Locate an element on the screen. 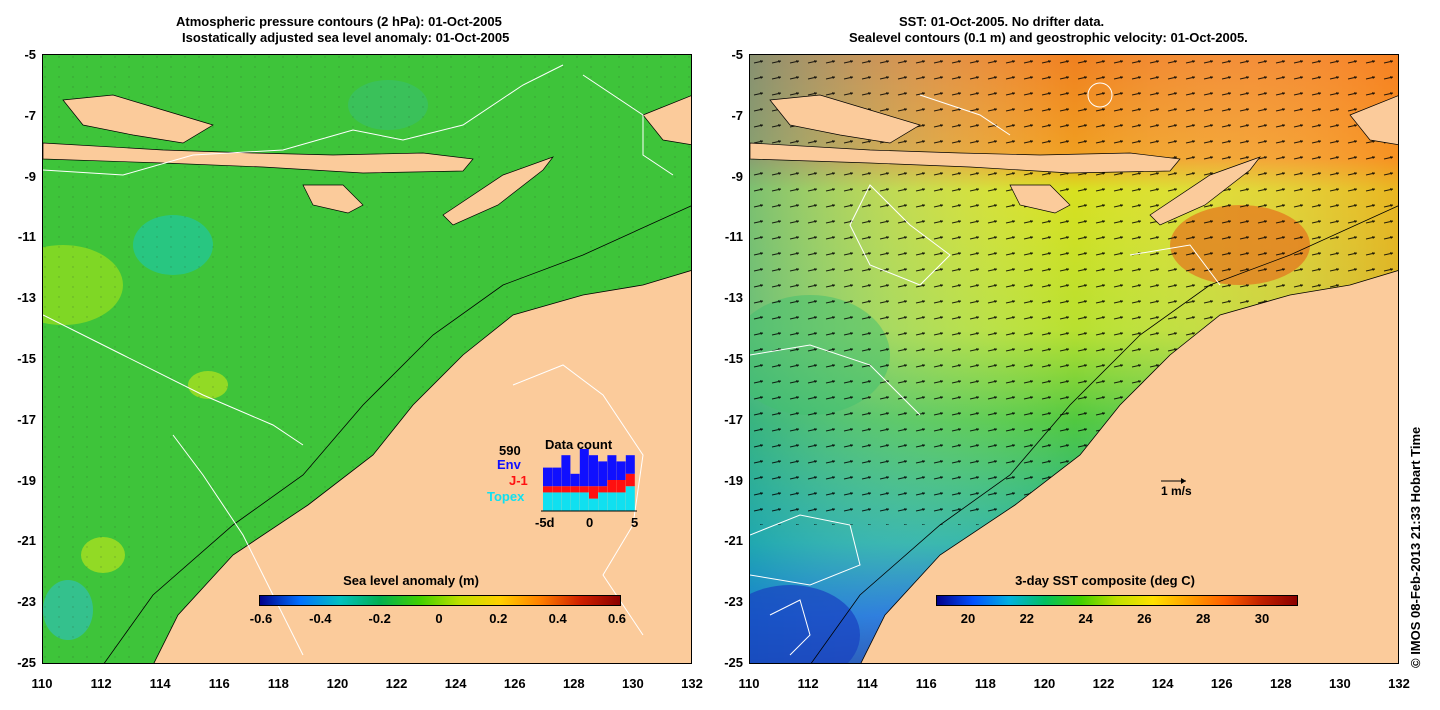  sla-colorbar-tick: 0.4 is located at coordinates (557, 618).